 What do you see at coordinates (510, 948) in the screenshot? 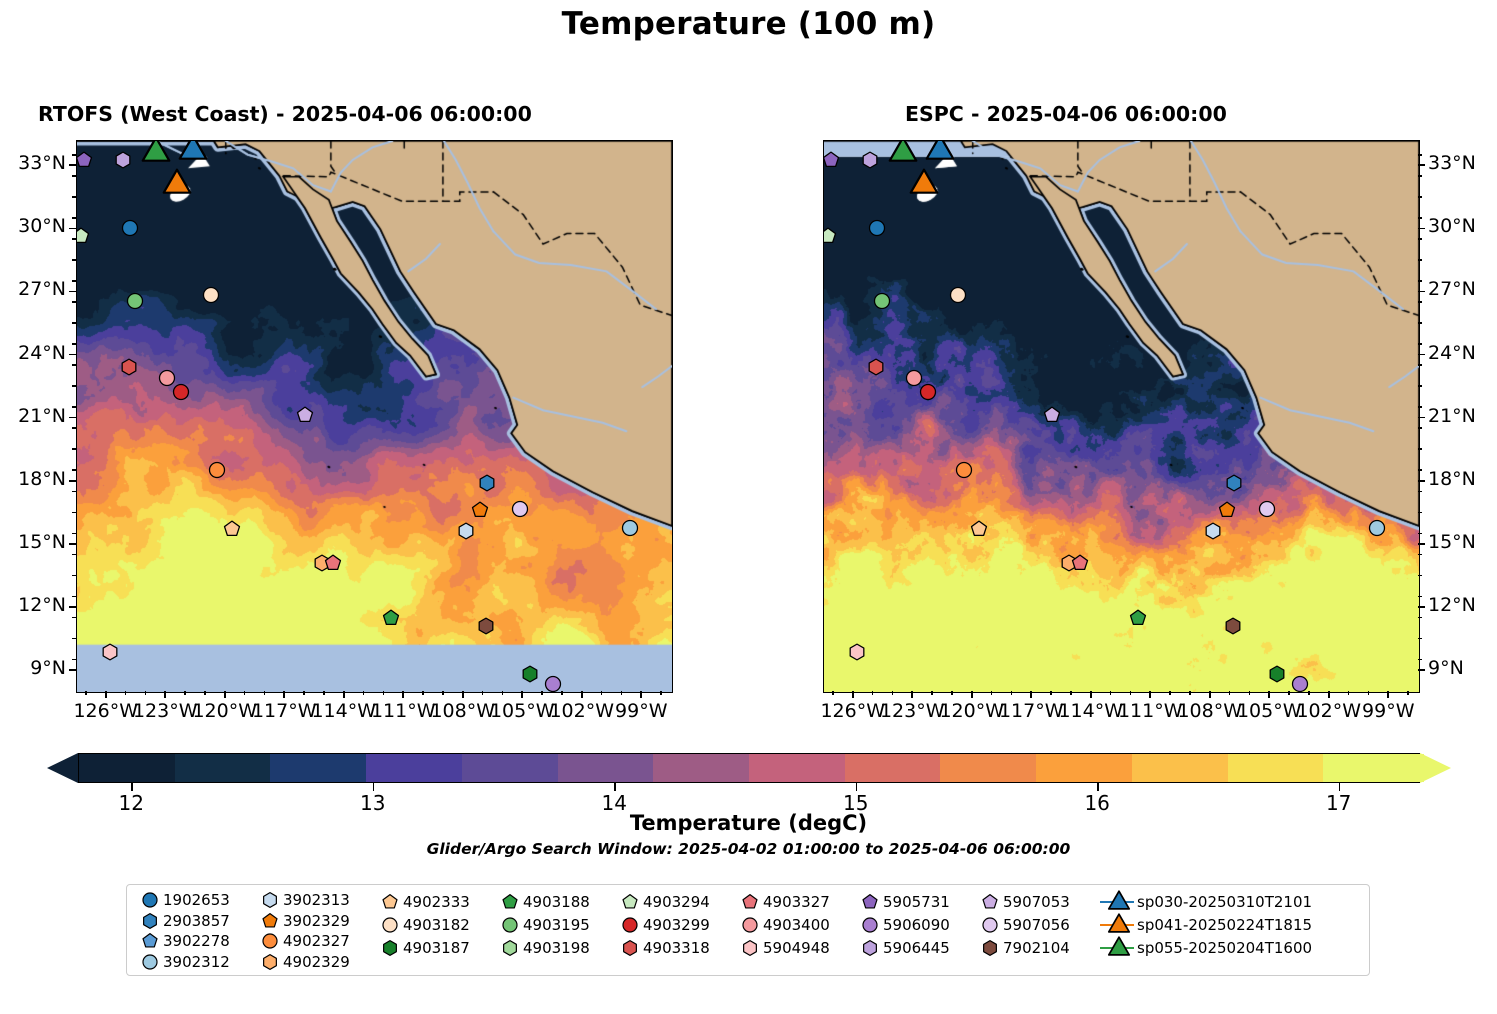
I see `hexagon-marker-icon` at bounding box center [510, 948].